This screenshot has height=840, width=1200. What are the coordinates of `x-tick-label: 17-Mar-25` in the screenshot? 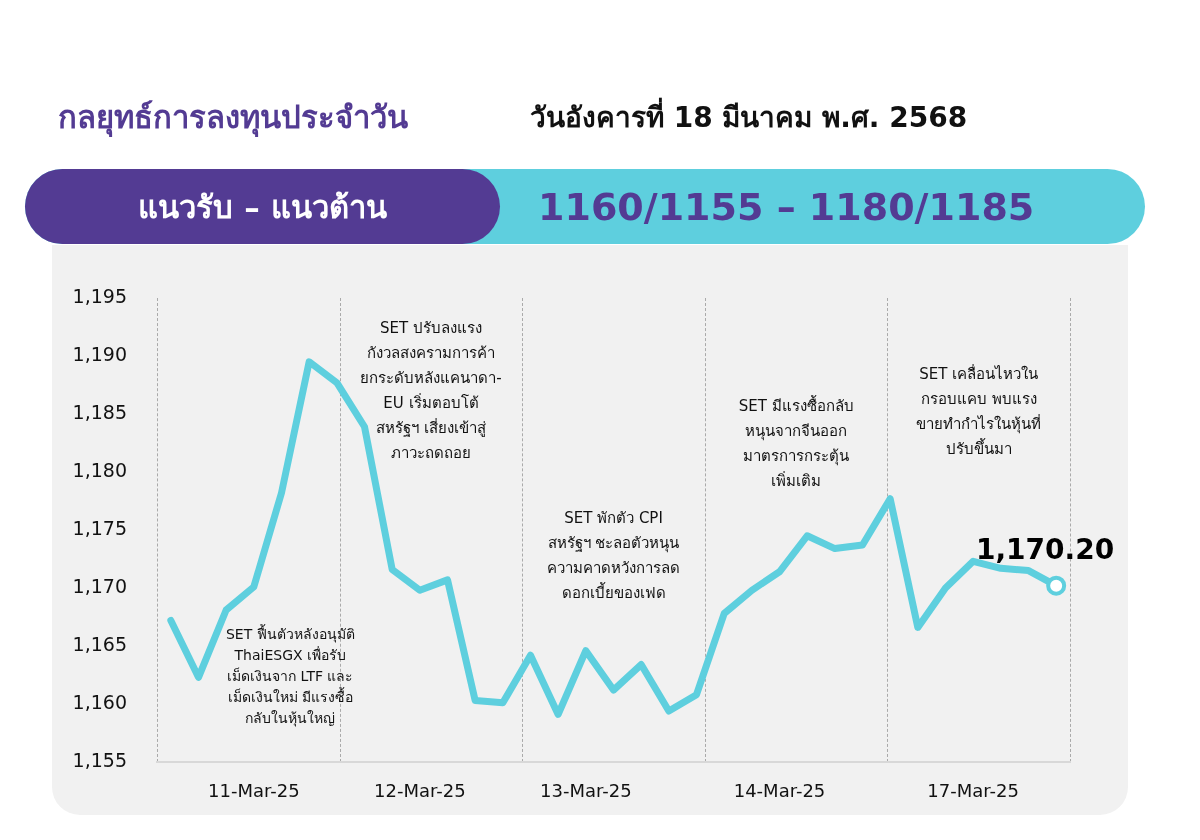 It's located at (973, 791).